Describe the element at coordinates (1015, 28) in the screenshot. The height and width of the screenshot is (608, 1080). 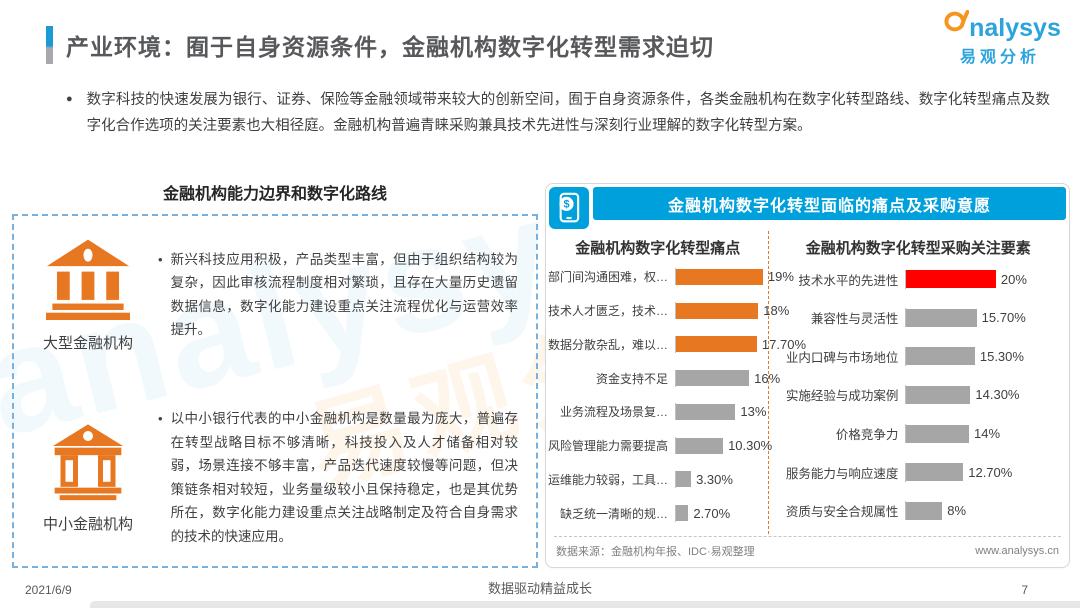
I see `logo-brand-text: nalysys` at that location.